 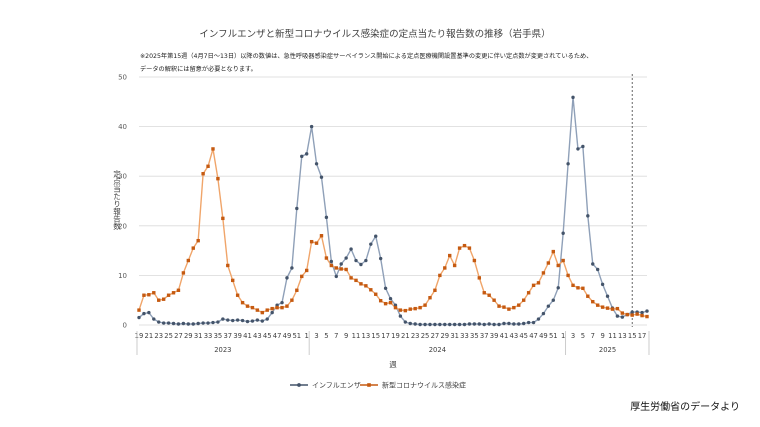 What do you see at coordinates (374, 34) in the screenshot?
I see `chart-title: インフルエンザと新型コロナウイルス感染症の定点当たり報告数の推移（岩手県）` at bounding box center [374, 34].